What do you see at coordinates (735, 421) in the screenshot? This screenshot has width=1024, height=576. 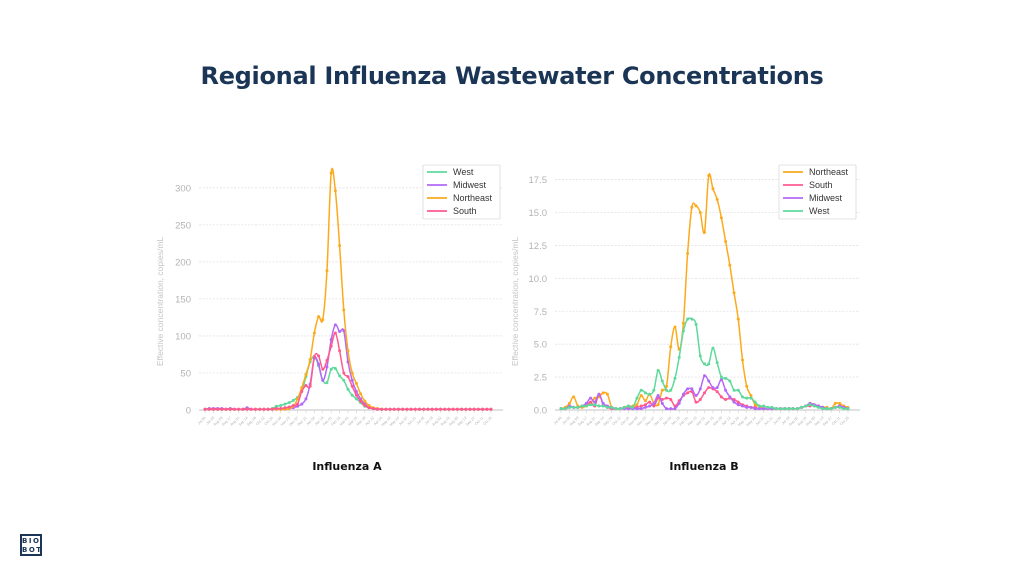 I see `x-tick-label: Apr 26` at bounding box center [735, 421].